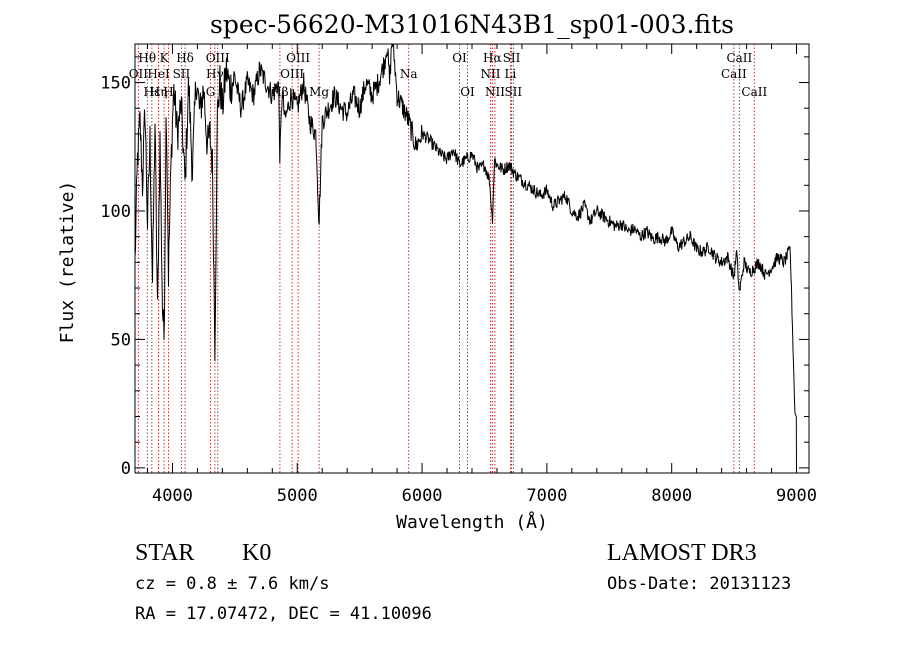 Image resolution: width=900 pixels, height=649 pixels. Describe the element at coordinates (232, 584) in the screenshot. I see `redshift-readout: cz = 0.8 ± 7.6 km/s` at that location.